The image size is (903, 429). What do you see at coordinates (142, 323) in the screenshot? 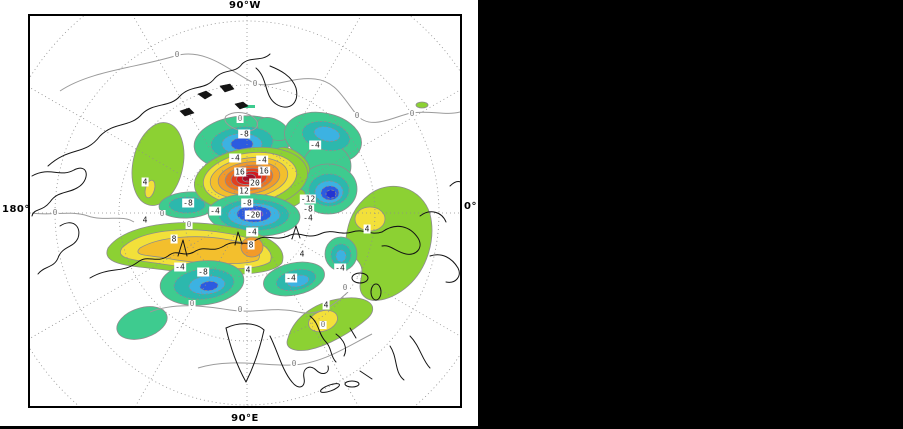
I see `negative-cell-bottom-left` at bounding box center [142, 323].